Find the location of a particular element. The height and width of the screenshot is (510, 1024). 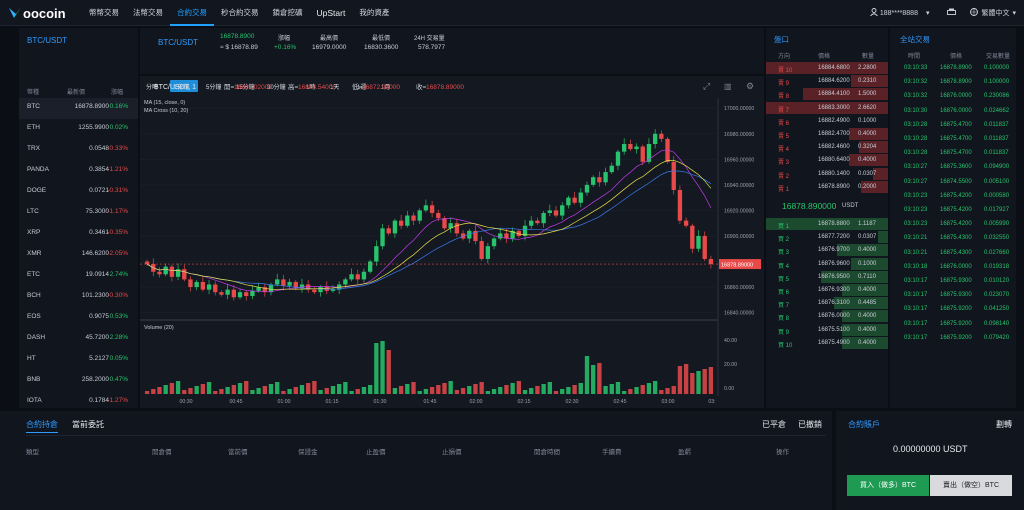

trade-row: 03:10:23 16875.4200 0.005990 is located at coordinates (953, 225).